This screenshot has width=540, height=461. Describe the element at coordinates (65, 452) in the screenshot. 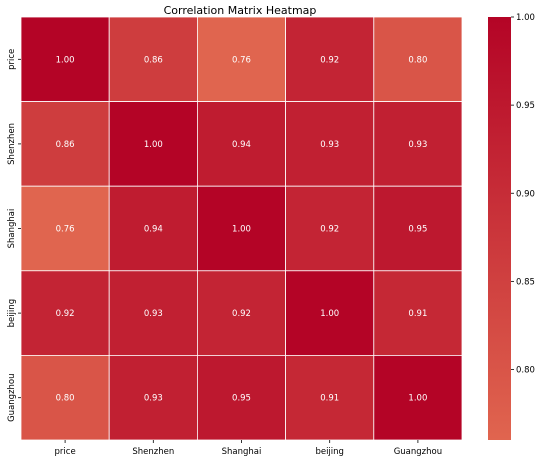

I see `x-tick-label: price` at that location.